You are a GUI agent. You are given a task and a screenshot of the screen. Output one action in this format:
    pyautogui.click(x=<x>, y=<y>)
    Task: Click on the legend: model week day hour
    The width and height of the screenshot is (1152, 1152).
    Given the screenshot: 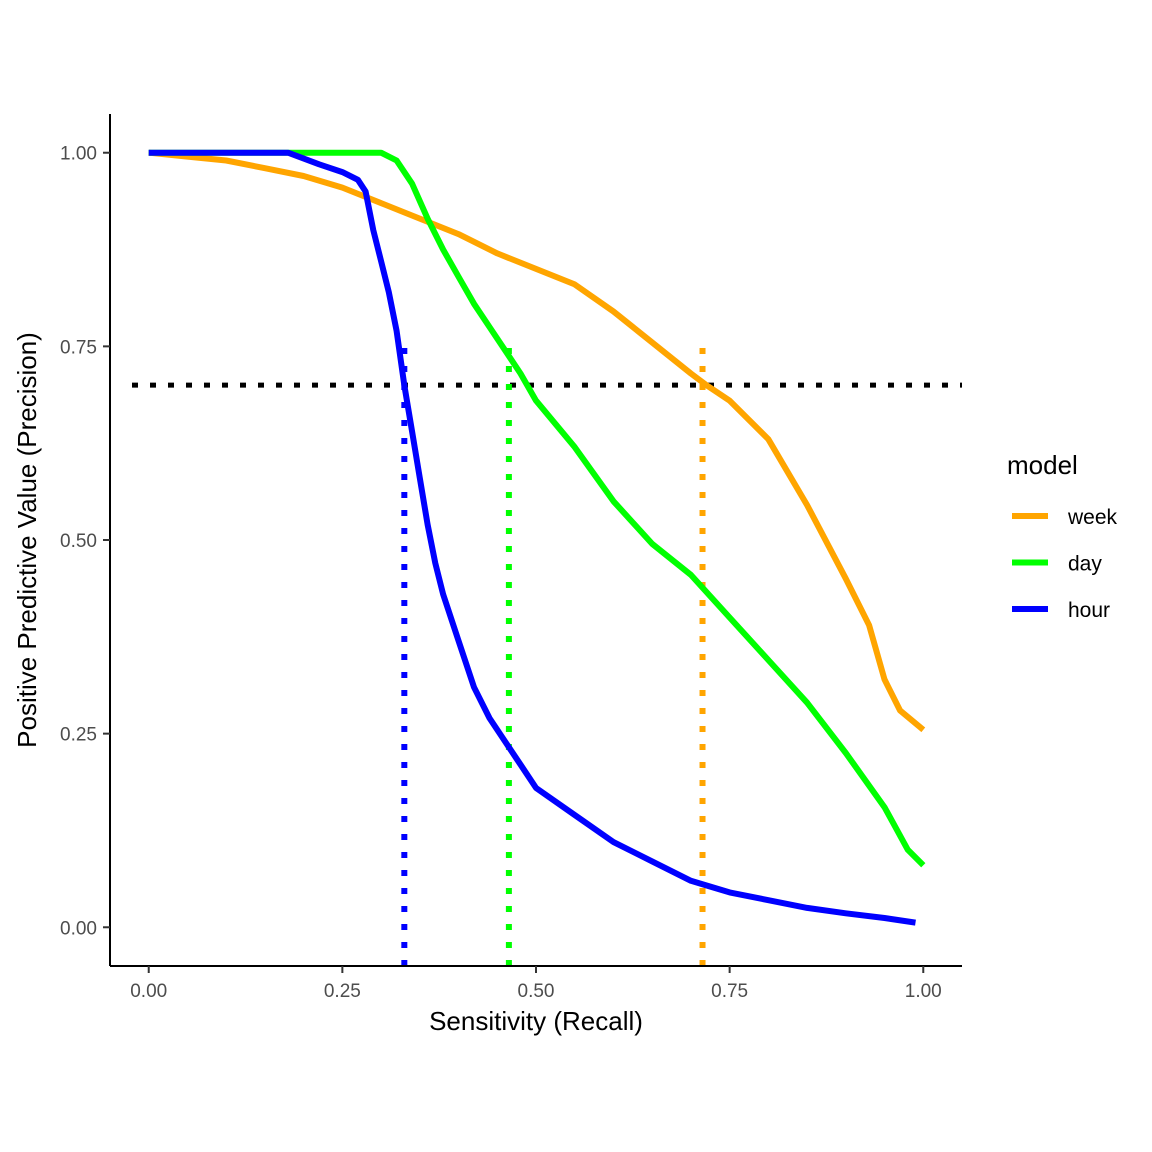 What is the action you would take?
    pyautogui.click(x=1062, y=536)
    